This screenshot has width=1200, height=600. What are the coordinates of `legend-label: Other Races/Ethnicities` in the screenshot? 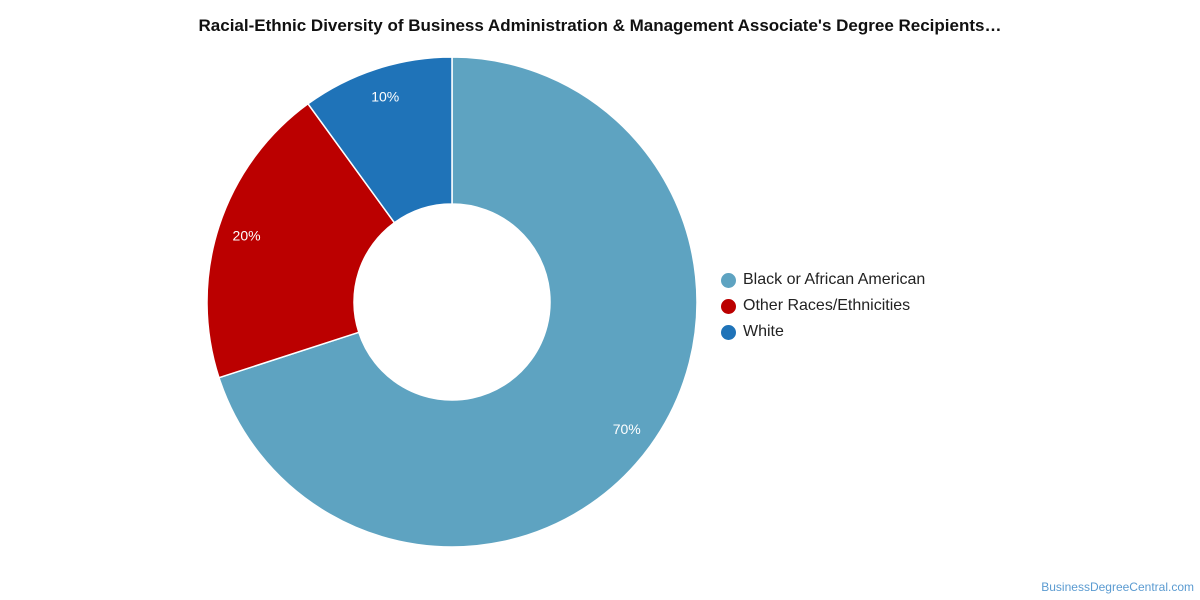 It's located at (827, 305).